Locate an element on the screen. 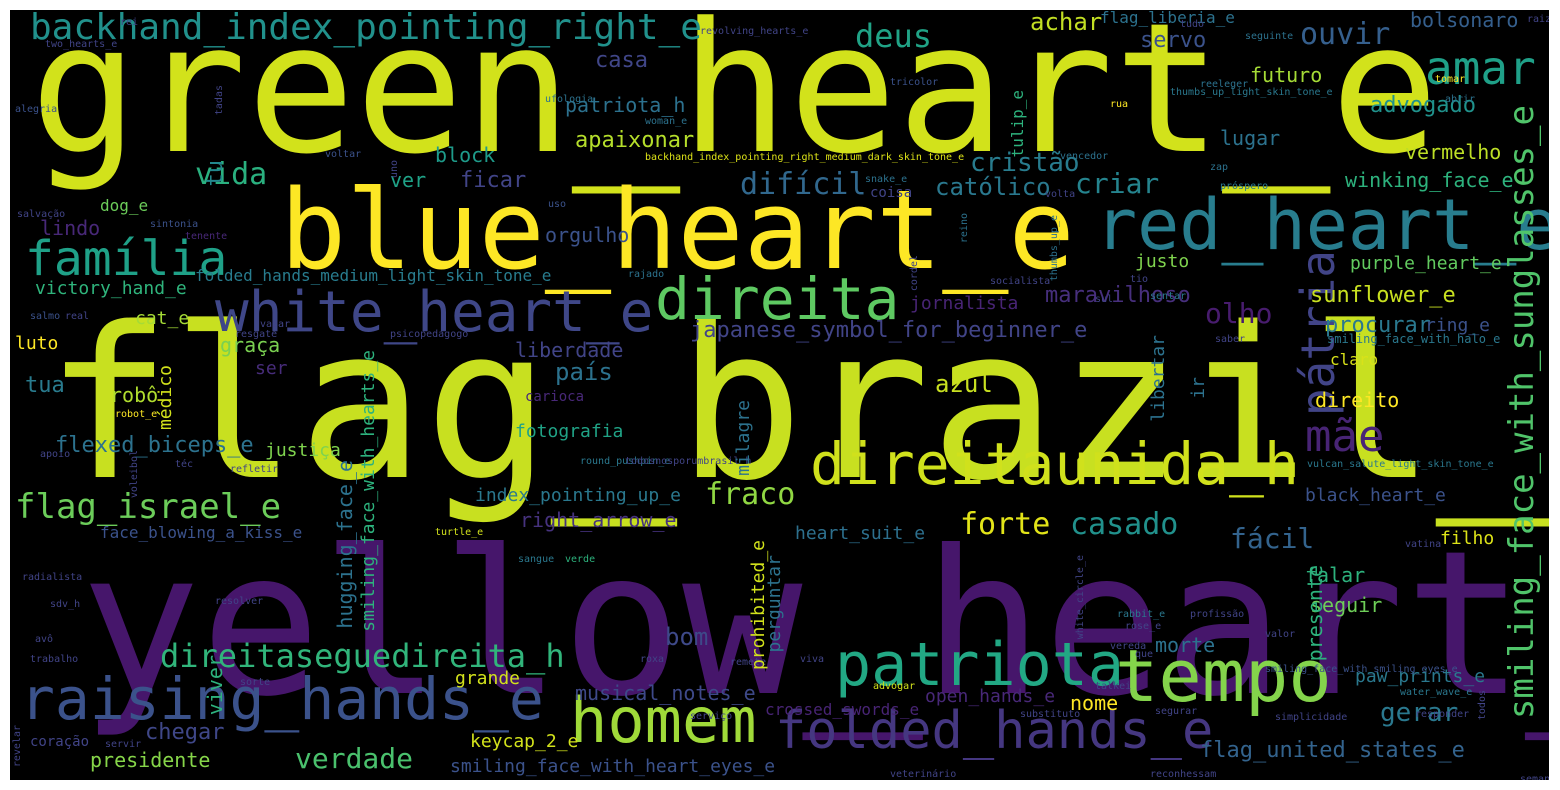  cloud-word: viver is located at coordinates (215, 685).